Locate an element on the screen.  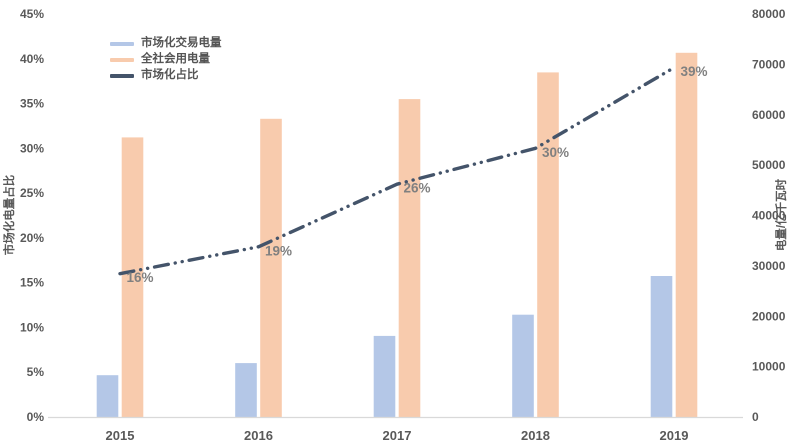
right-axis-tick-30000: 30000 is located at coordinates (769, 266).